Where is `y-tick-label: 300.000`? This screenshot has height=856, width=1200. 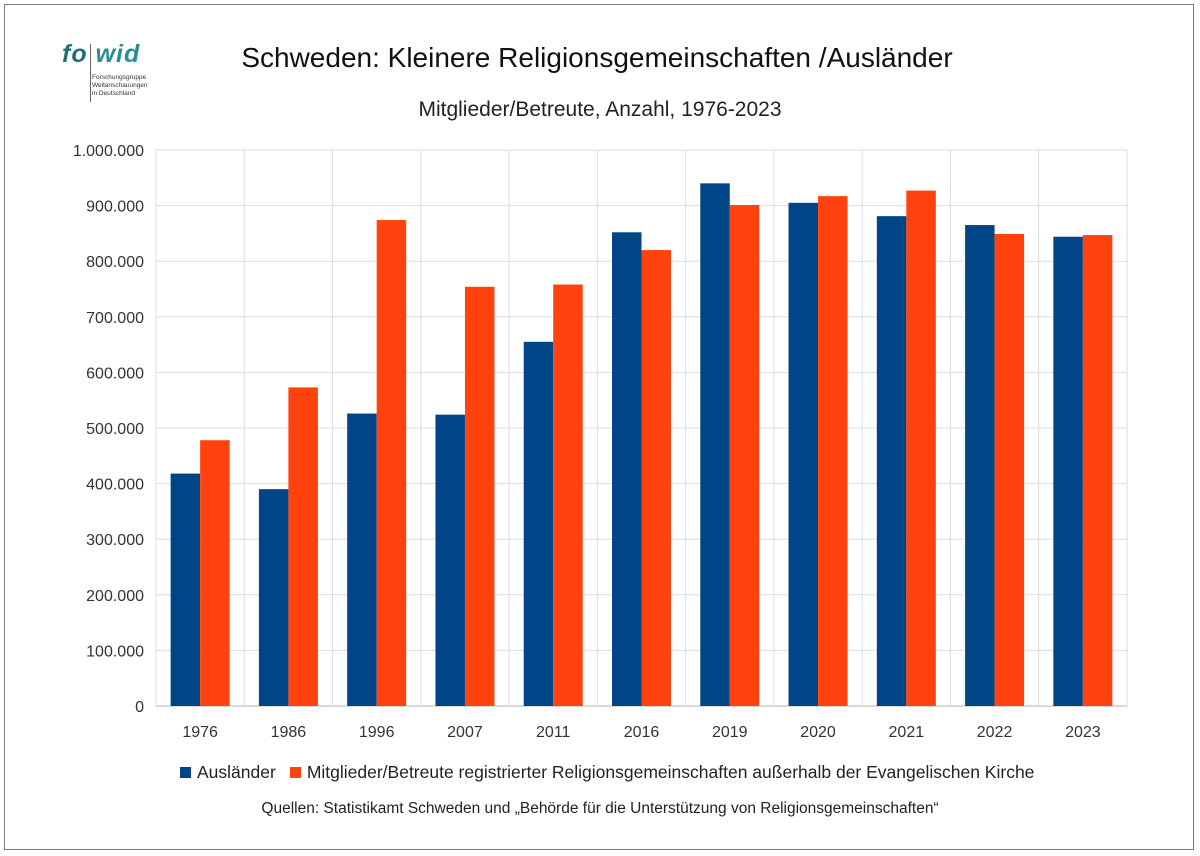 y-tick-label: 300.000 is located at coordinates (115, 540).